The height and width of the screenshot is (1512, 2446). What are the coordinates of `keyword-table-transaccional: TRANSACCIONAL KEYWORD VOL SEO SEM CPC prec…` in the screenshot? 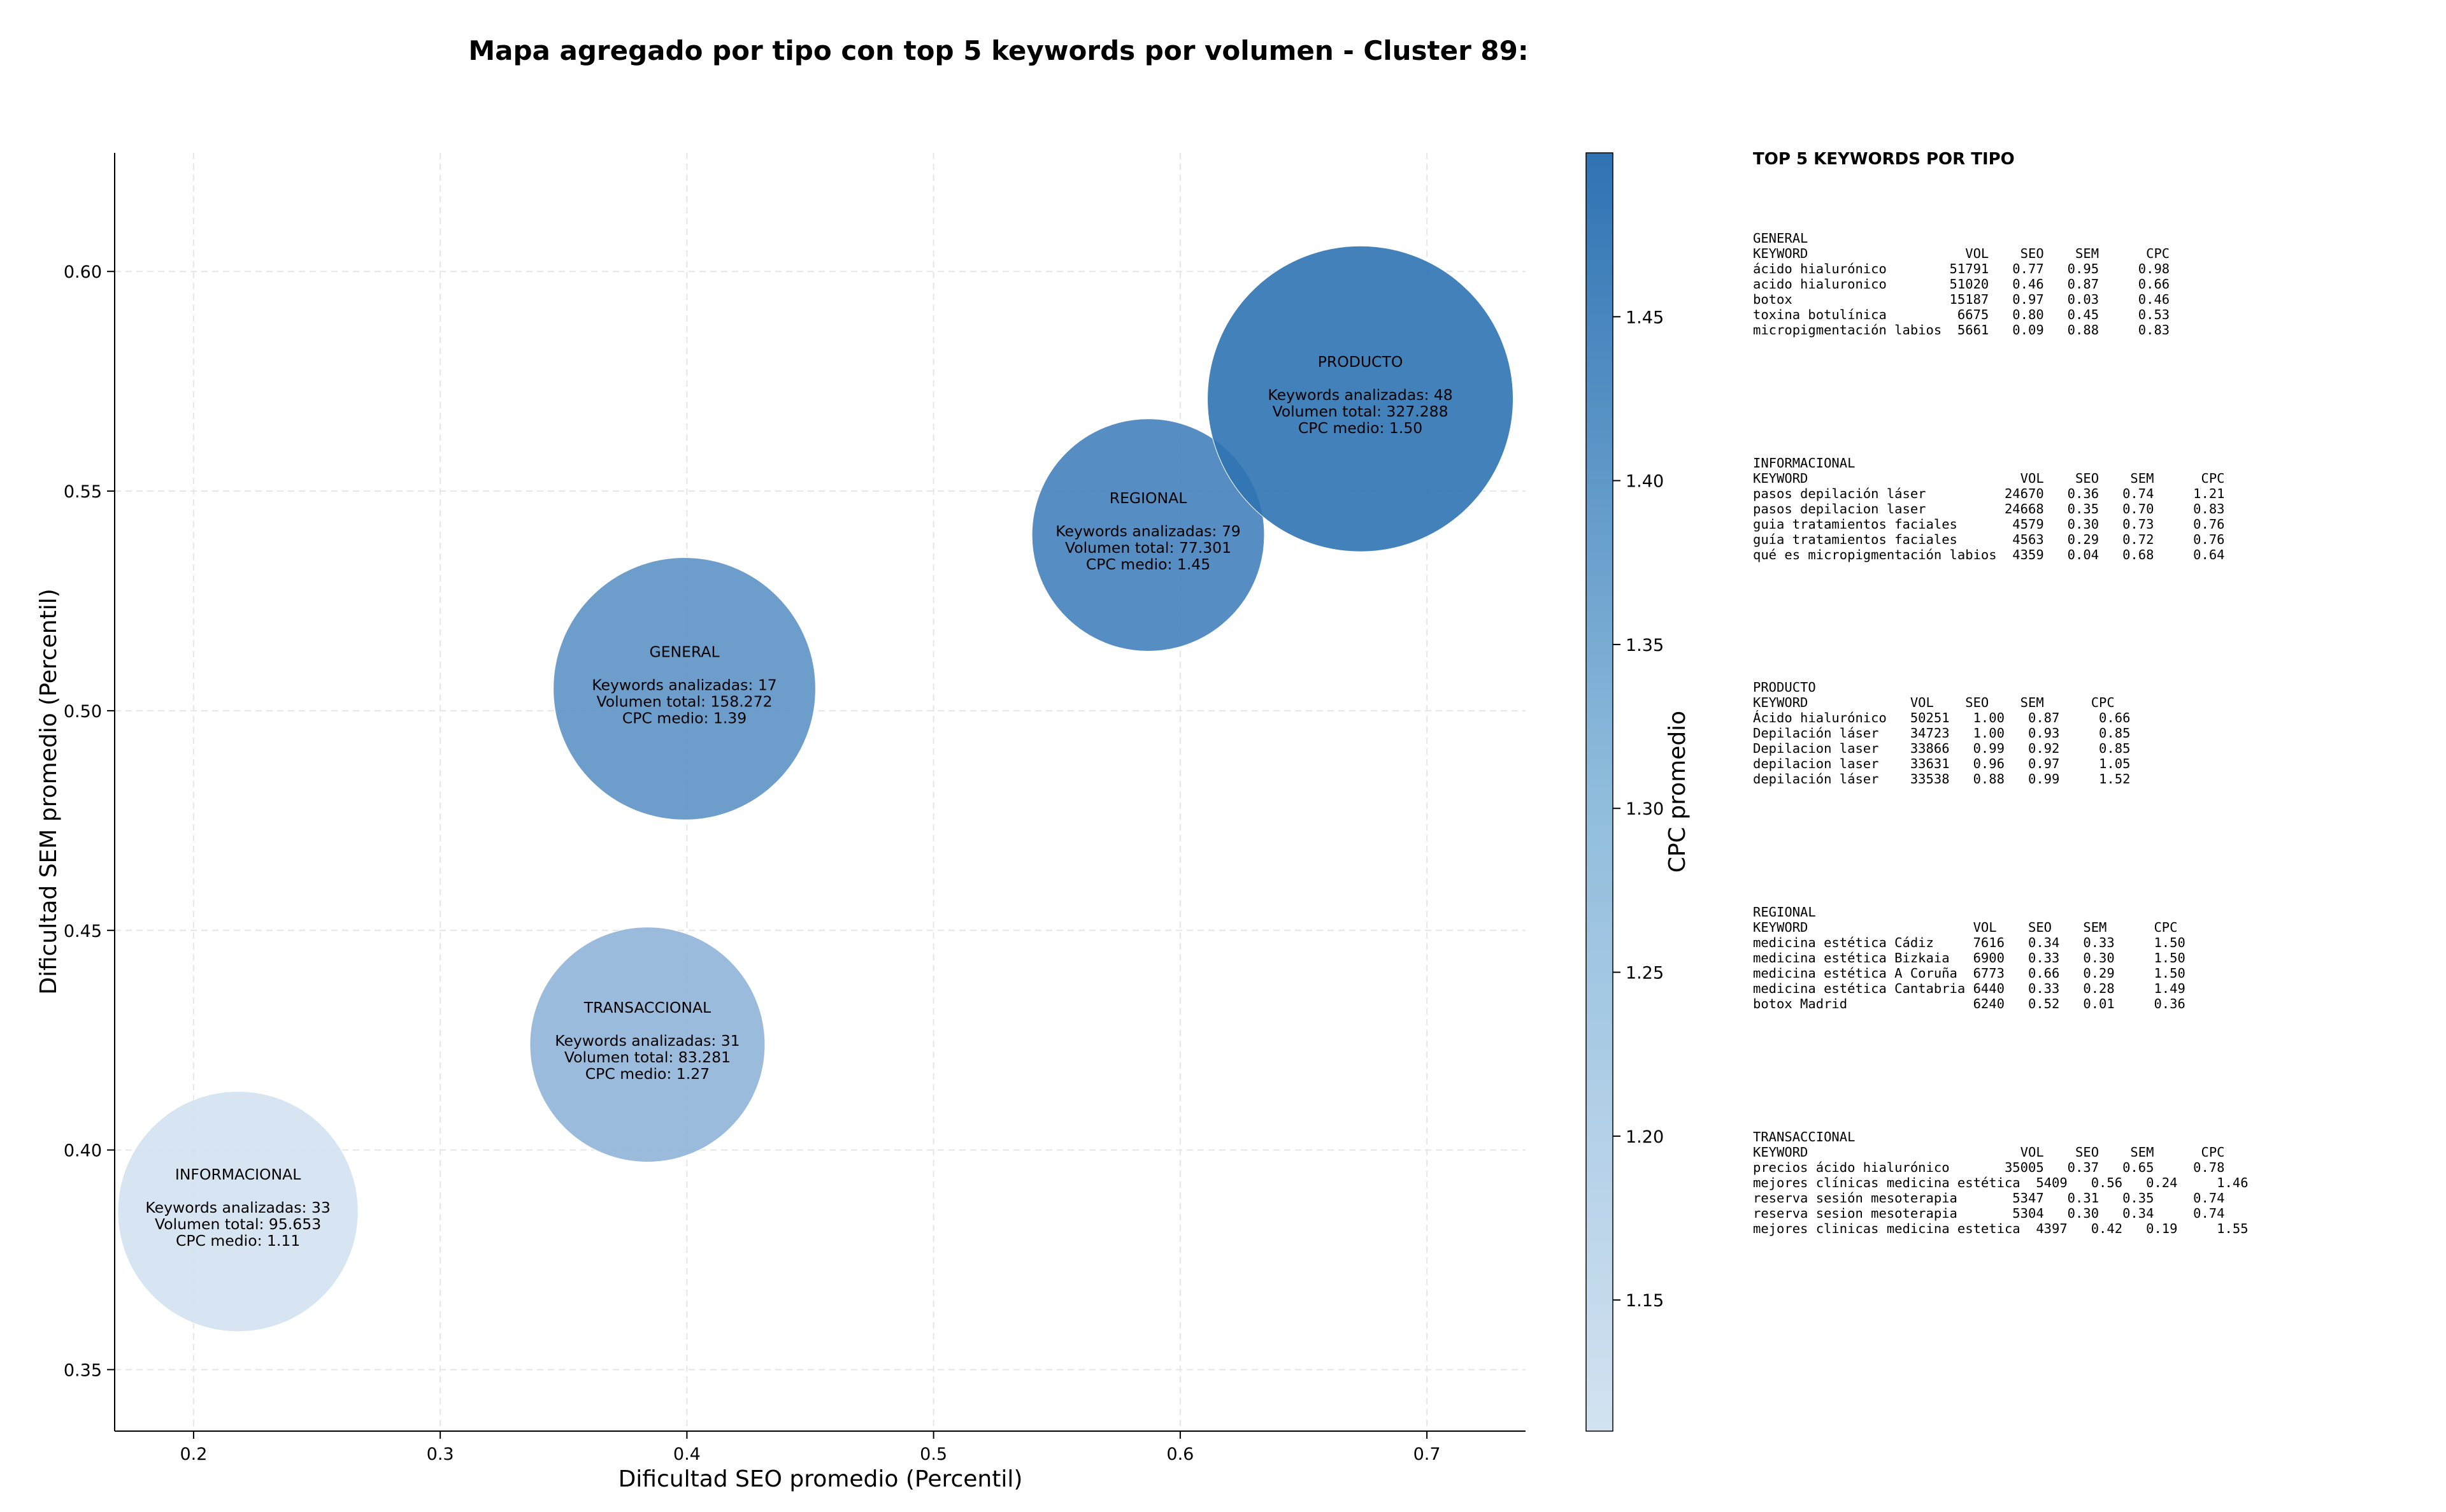 It's located at (2001, 1182).